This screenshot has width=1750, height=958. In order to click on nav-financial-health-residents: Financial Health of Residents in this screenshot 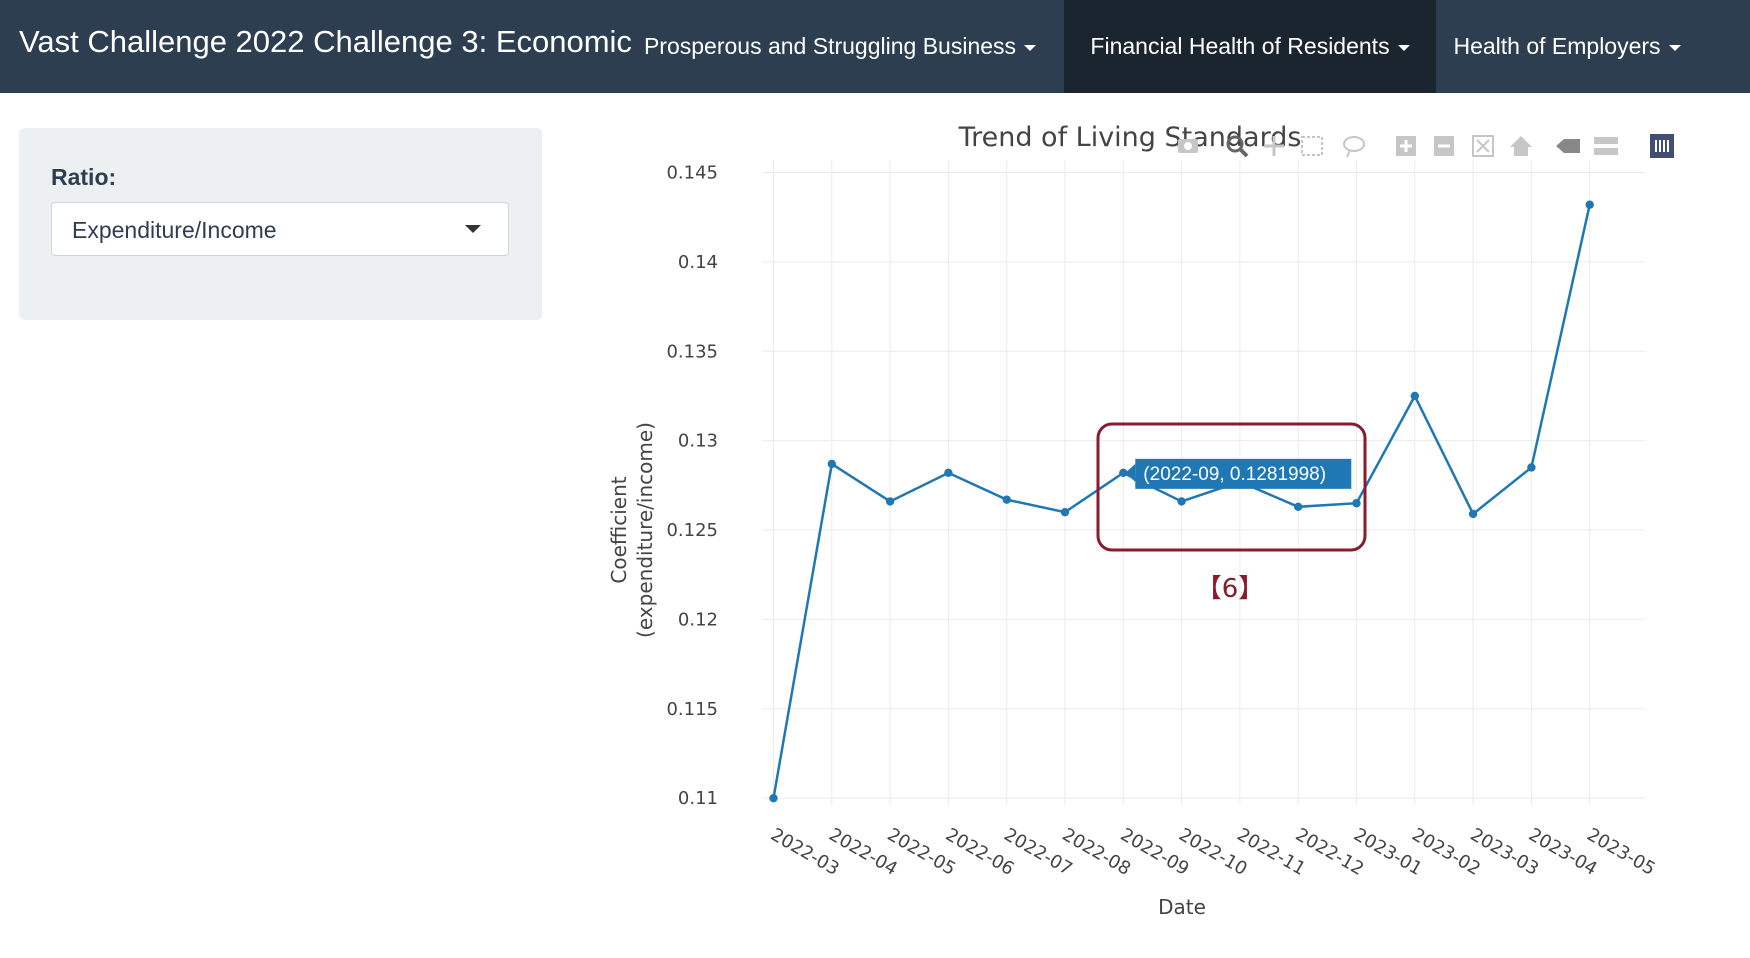, I will do `click(1250, 46)`.